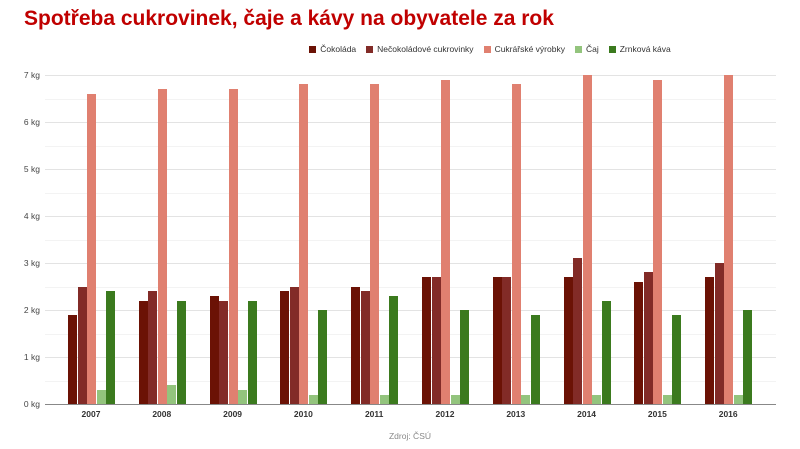  What do you see at coordinates (657, 414) in the screenshot?
I see `x-tick-label: 2015` at bounding box center [657, 414].